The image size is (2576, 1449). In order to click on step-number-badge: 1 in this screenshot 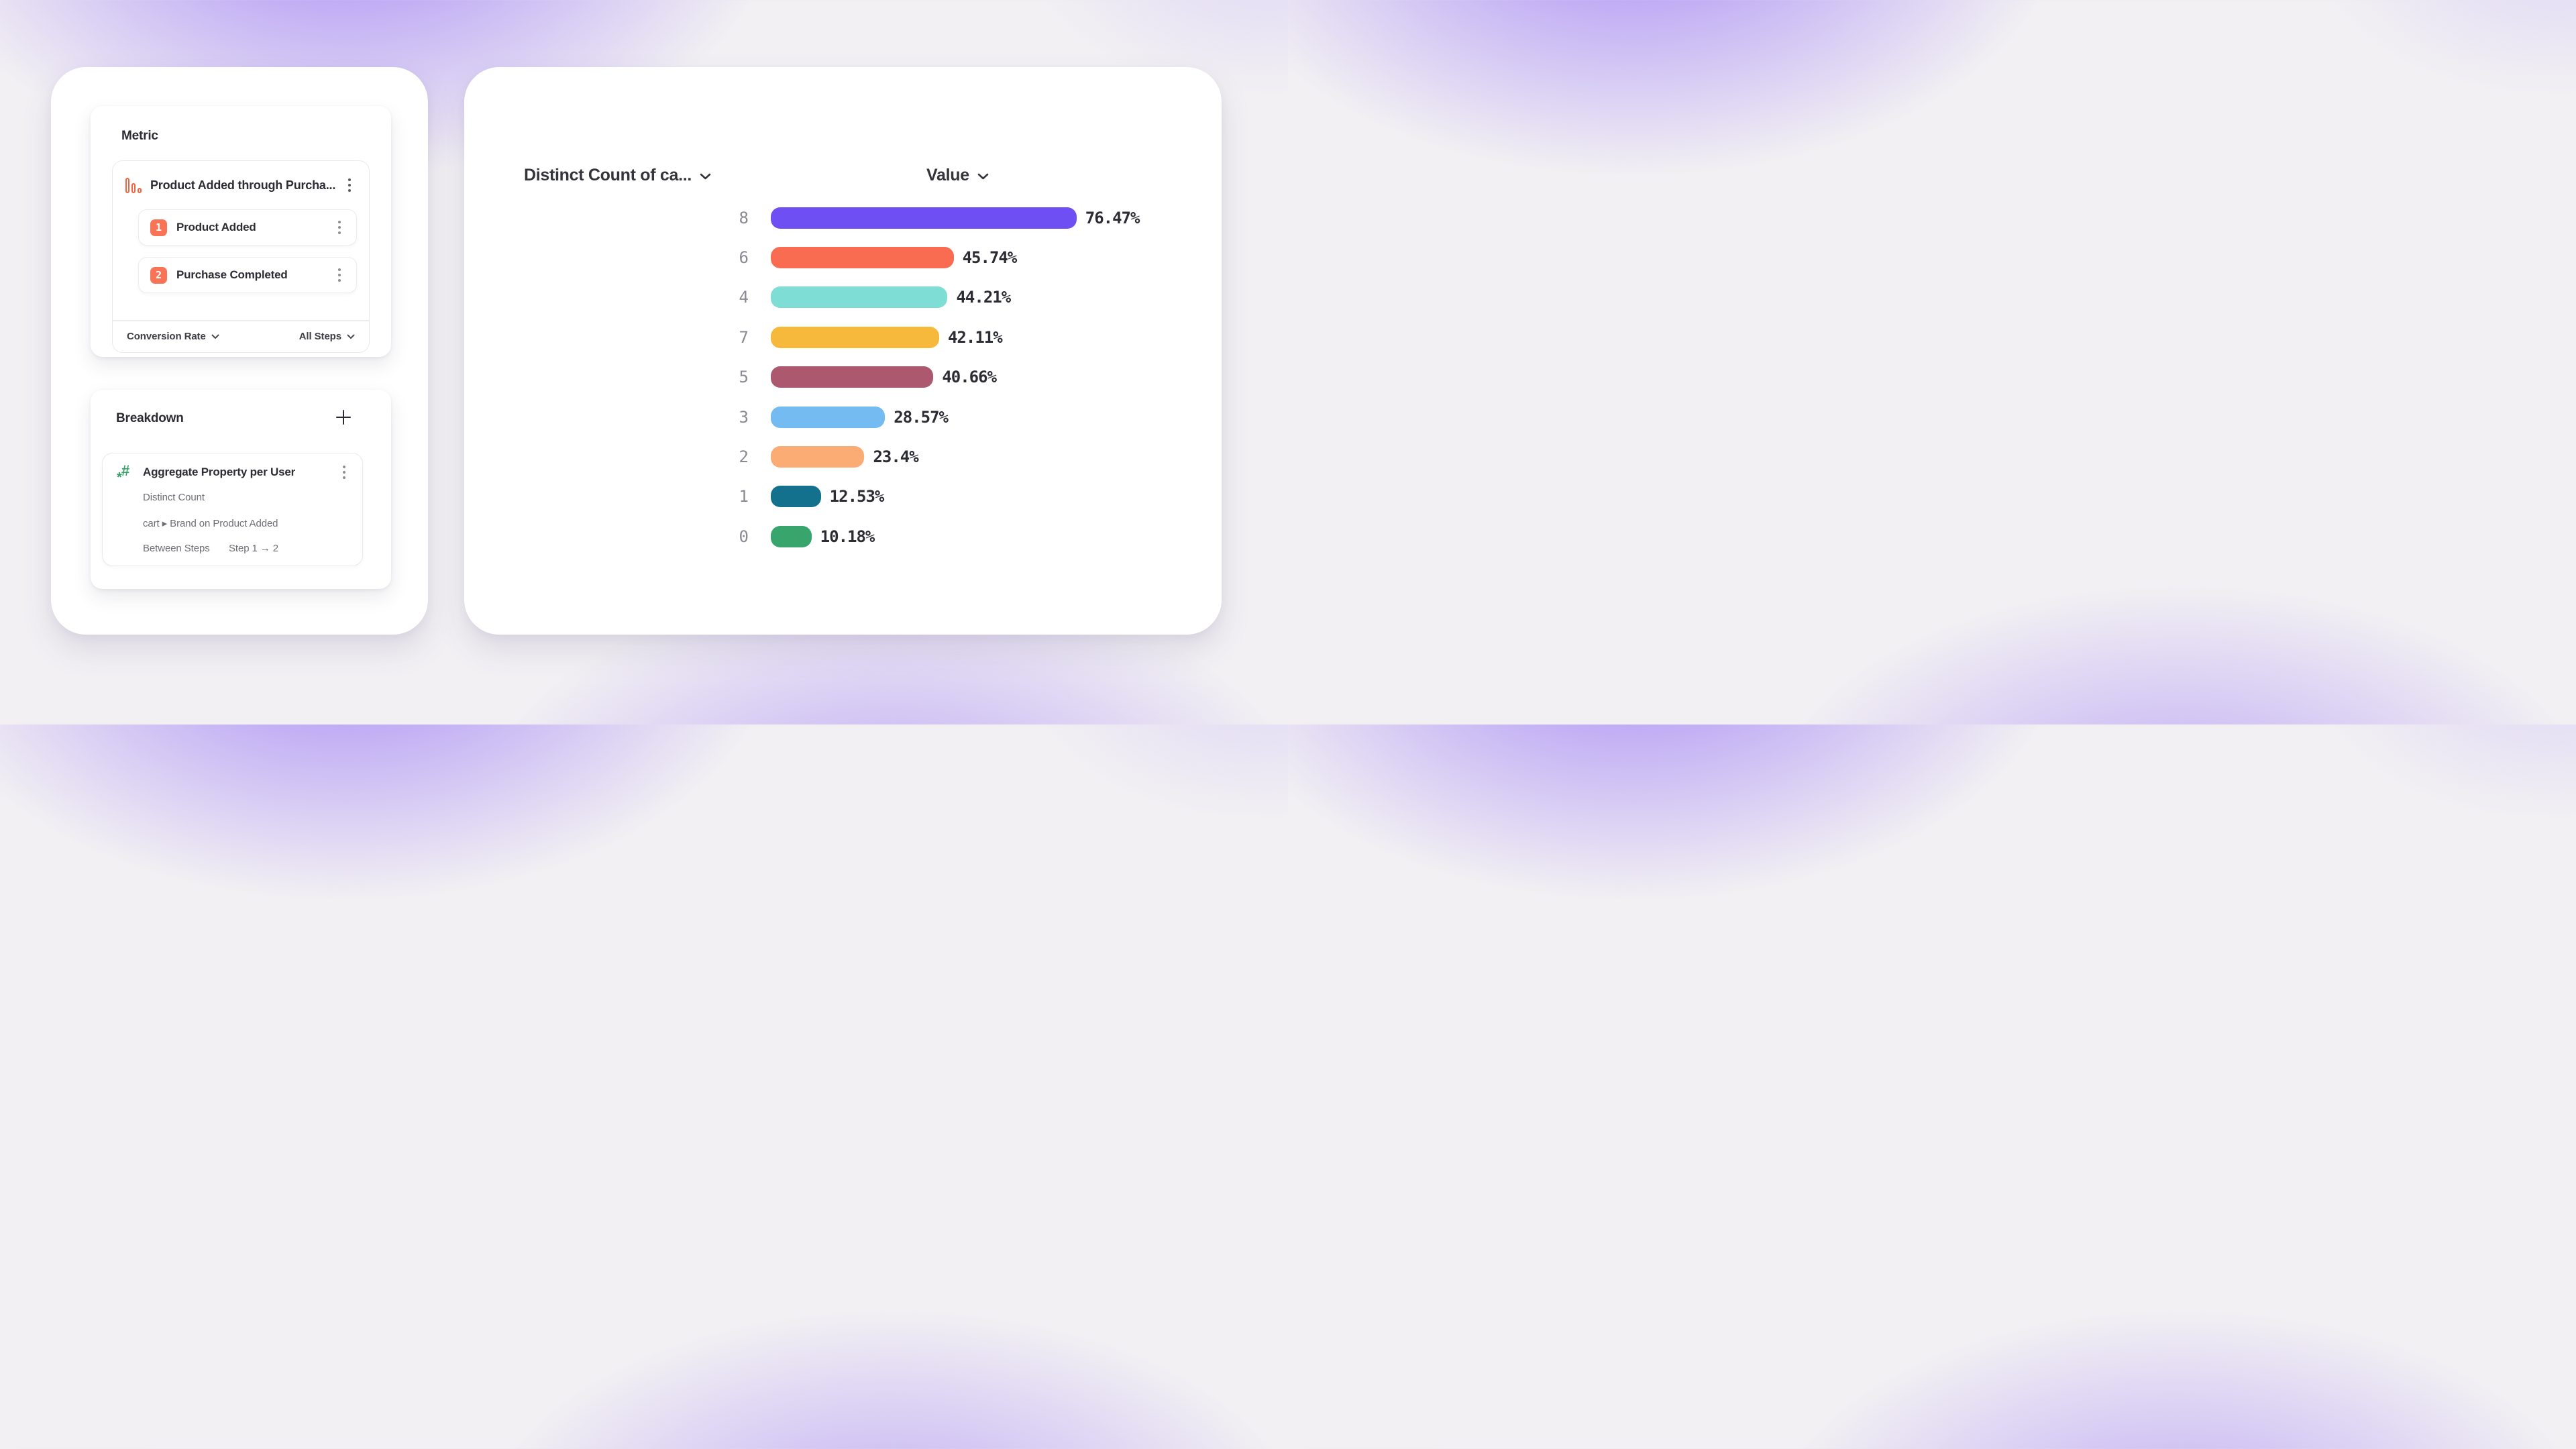, I will do `click(158, 227)`.